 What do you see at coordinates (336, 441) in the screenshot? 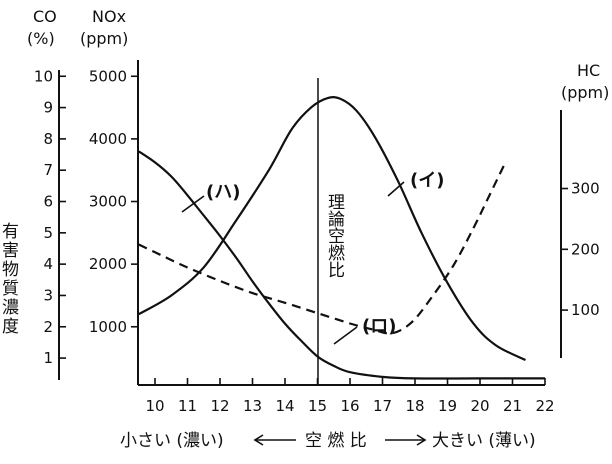
I see `x-label-center: 空 燃 比` at bounding box center [336, 441].